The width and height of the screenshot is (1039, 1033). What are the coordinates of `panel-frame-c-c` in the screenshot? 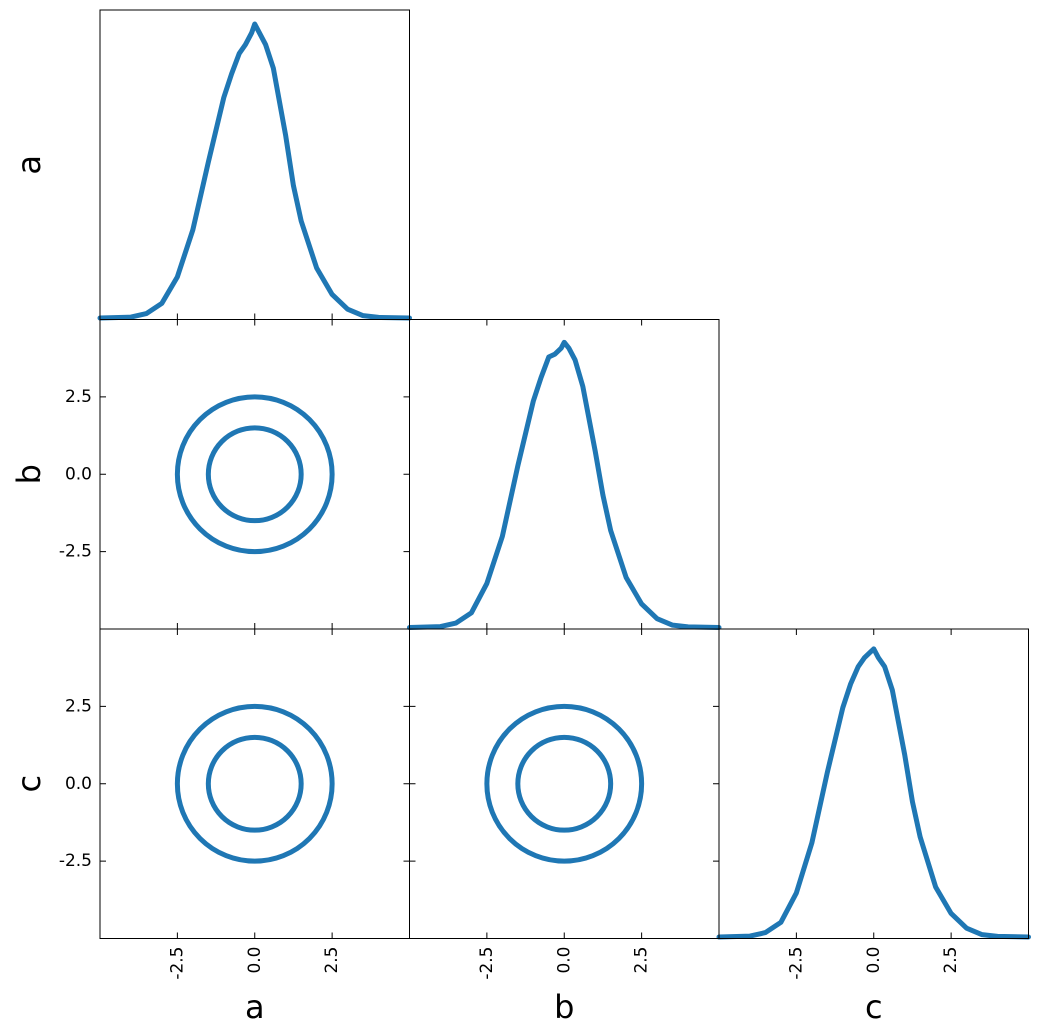 It's located at (873, 783).